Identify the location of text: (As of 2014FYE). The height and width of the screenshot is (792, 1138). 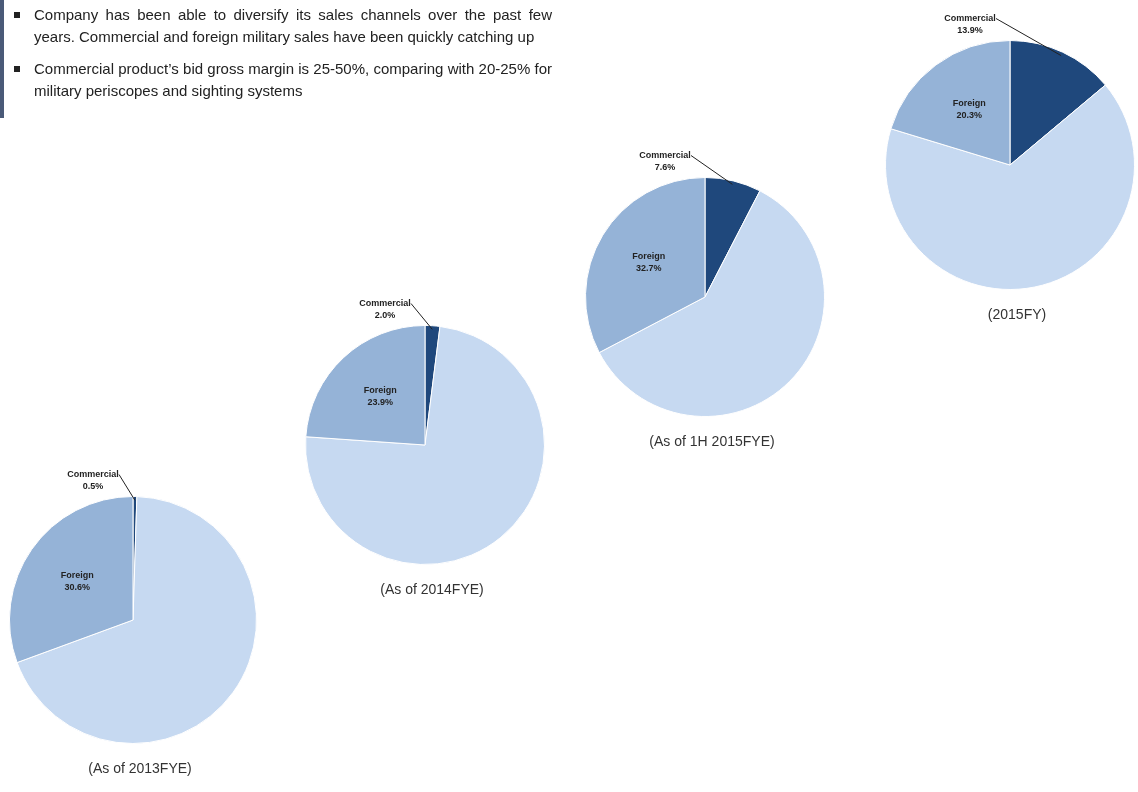
(432, 589).